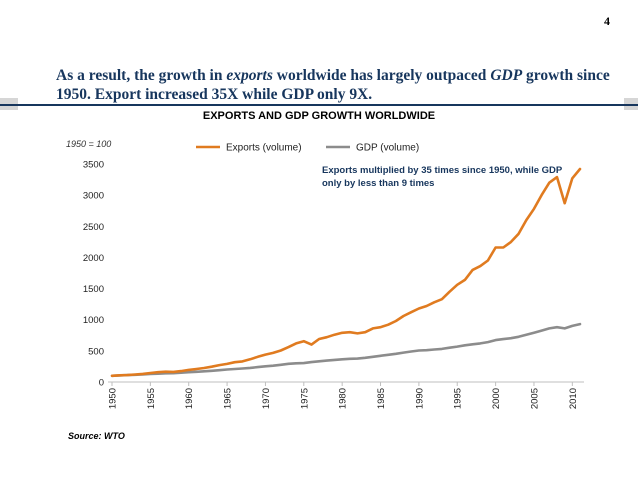  I want to click on x-tick-label: 1995, so click(458, 398).